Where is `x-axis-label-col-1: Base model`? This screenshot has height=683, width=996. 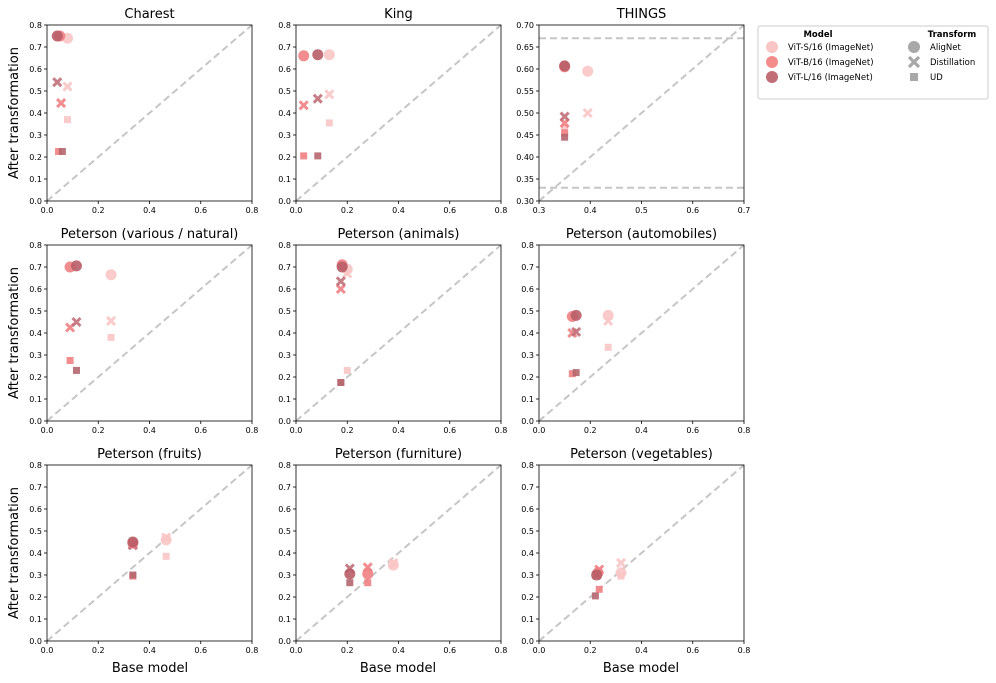
x-axis-label-col-1: Base model is located at coordinates (150, 668).